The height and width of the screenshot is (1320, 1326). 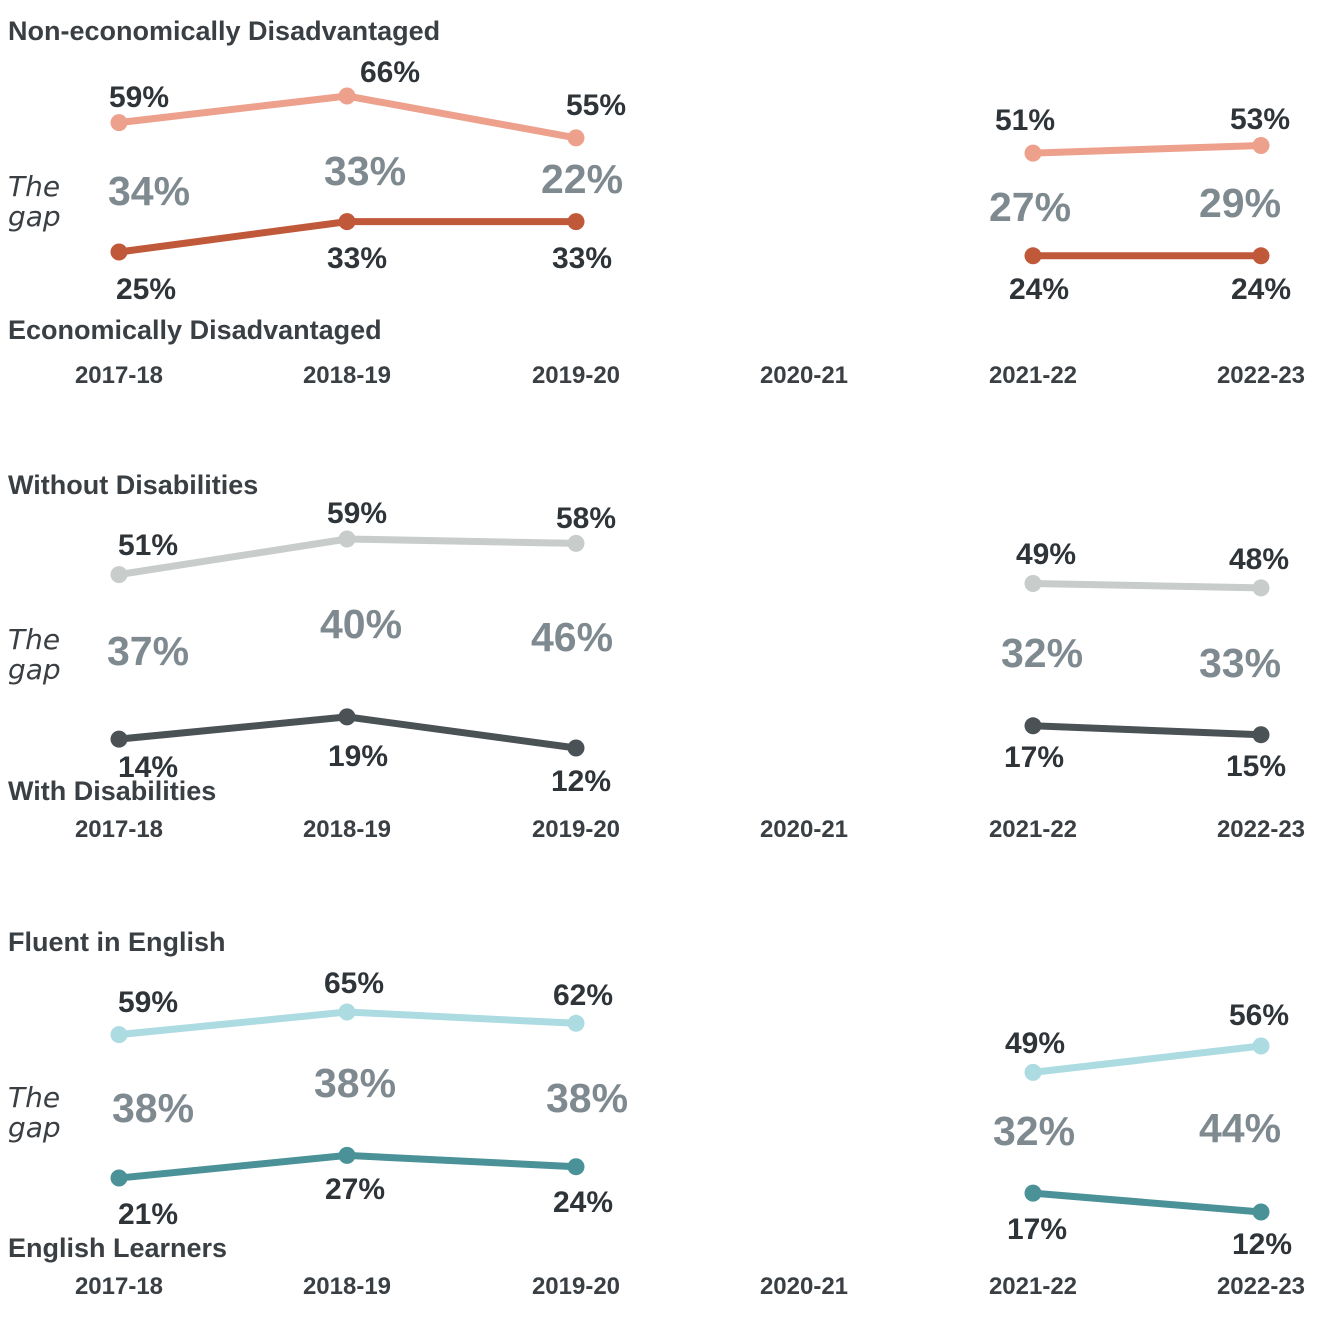 What do you see at coordinates (133, 485) in the screenshot?
I see `series-title-0: Without Disabilities` at bounding box center [133, 485].